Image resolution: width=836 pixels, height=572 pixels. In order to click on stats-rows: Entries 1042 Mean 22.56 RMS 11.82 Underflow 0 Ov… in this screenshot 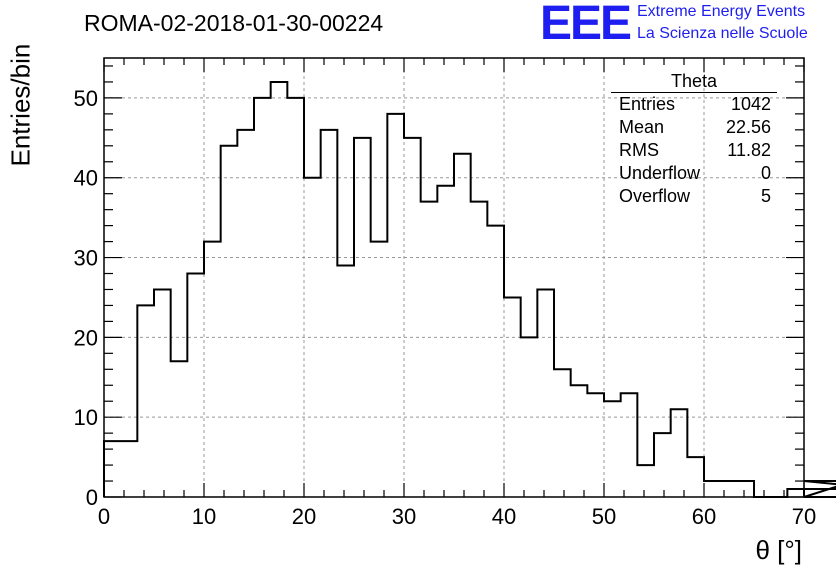, I will do `click(694, 150)`.